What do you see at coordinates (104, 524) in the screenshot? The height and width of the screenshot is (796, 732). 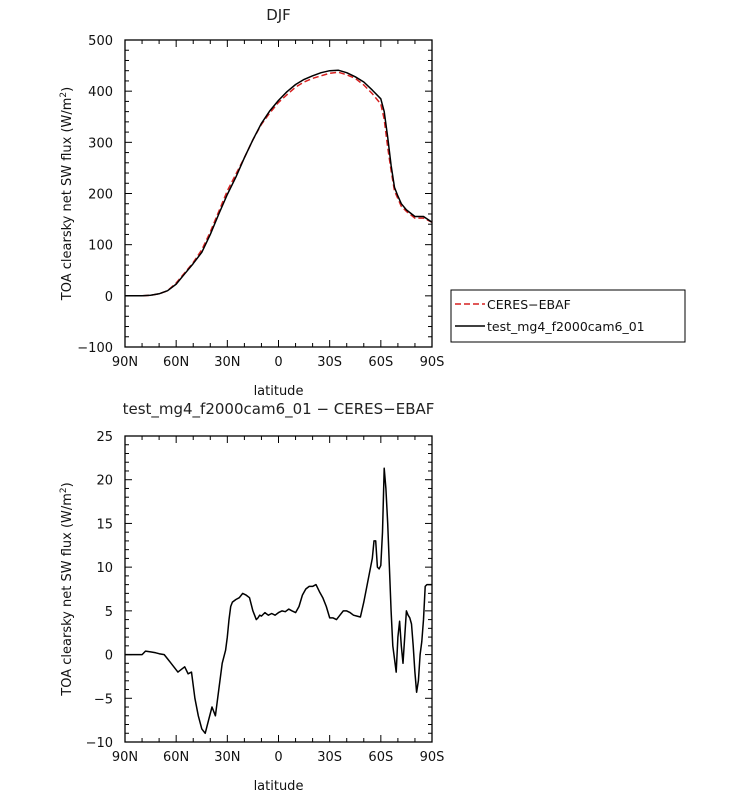 I see `y-tick-label: 15` at bounding box center [104, 524].